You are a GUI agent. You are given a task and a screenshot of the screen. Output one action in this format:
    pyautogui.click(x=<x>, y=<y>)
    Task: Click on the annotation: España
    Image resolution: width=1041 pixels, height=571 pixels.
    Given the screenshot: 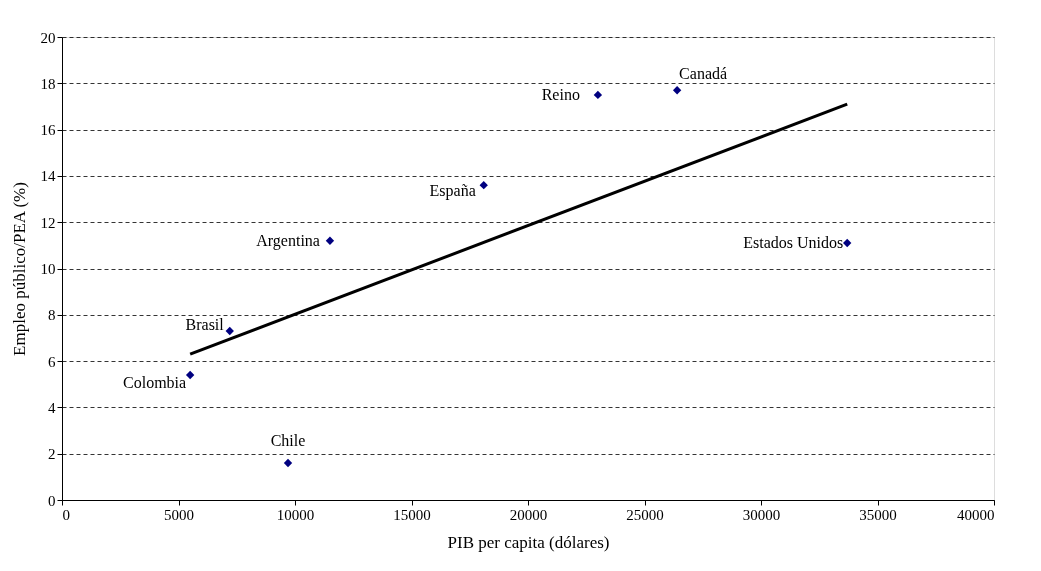 What is the action you would take?
    pyautogui.click(x=452, y=191)
    